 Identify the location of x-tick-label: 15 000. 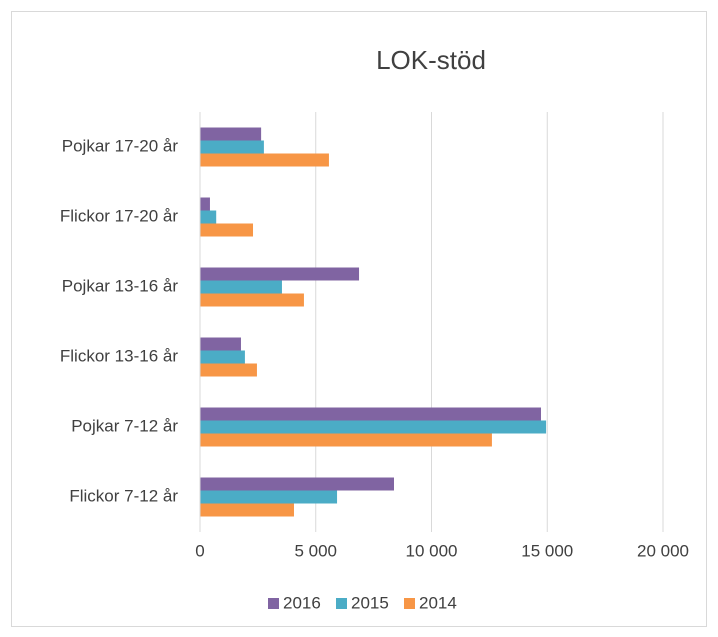
(547, 550).